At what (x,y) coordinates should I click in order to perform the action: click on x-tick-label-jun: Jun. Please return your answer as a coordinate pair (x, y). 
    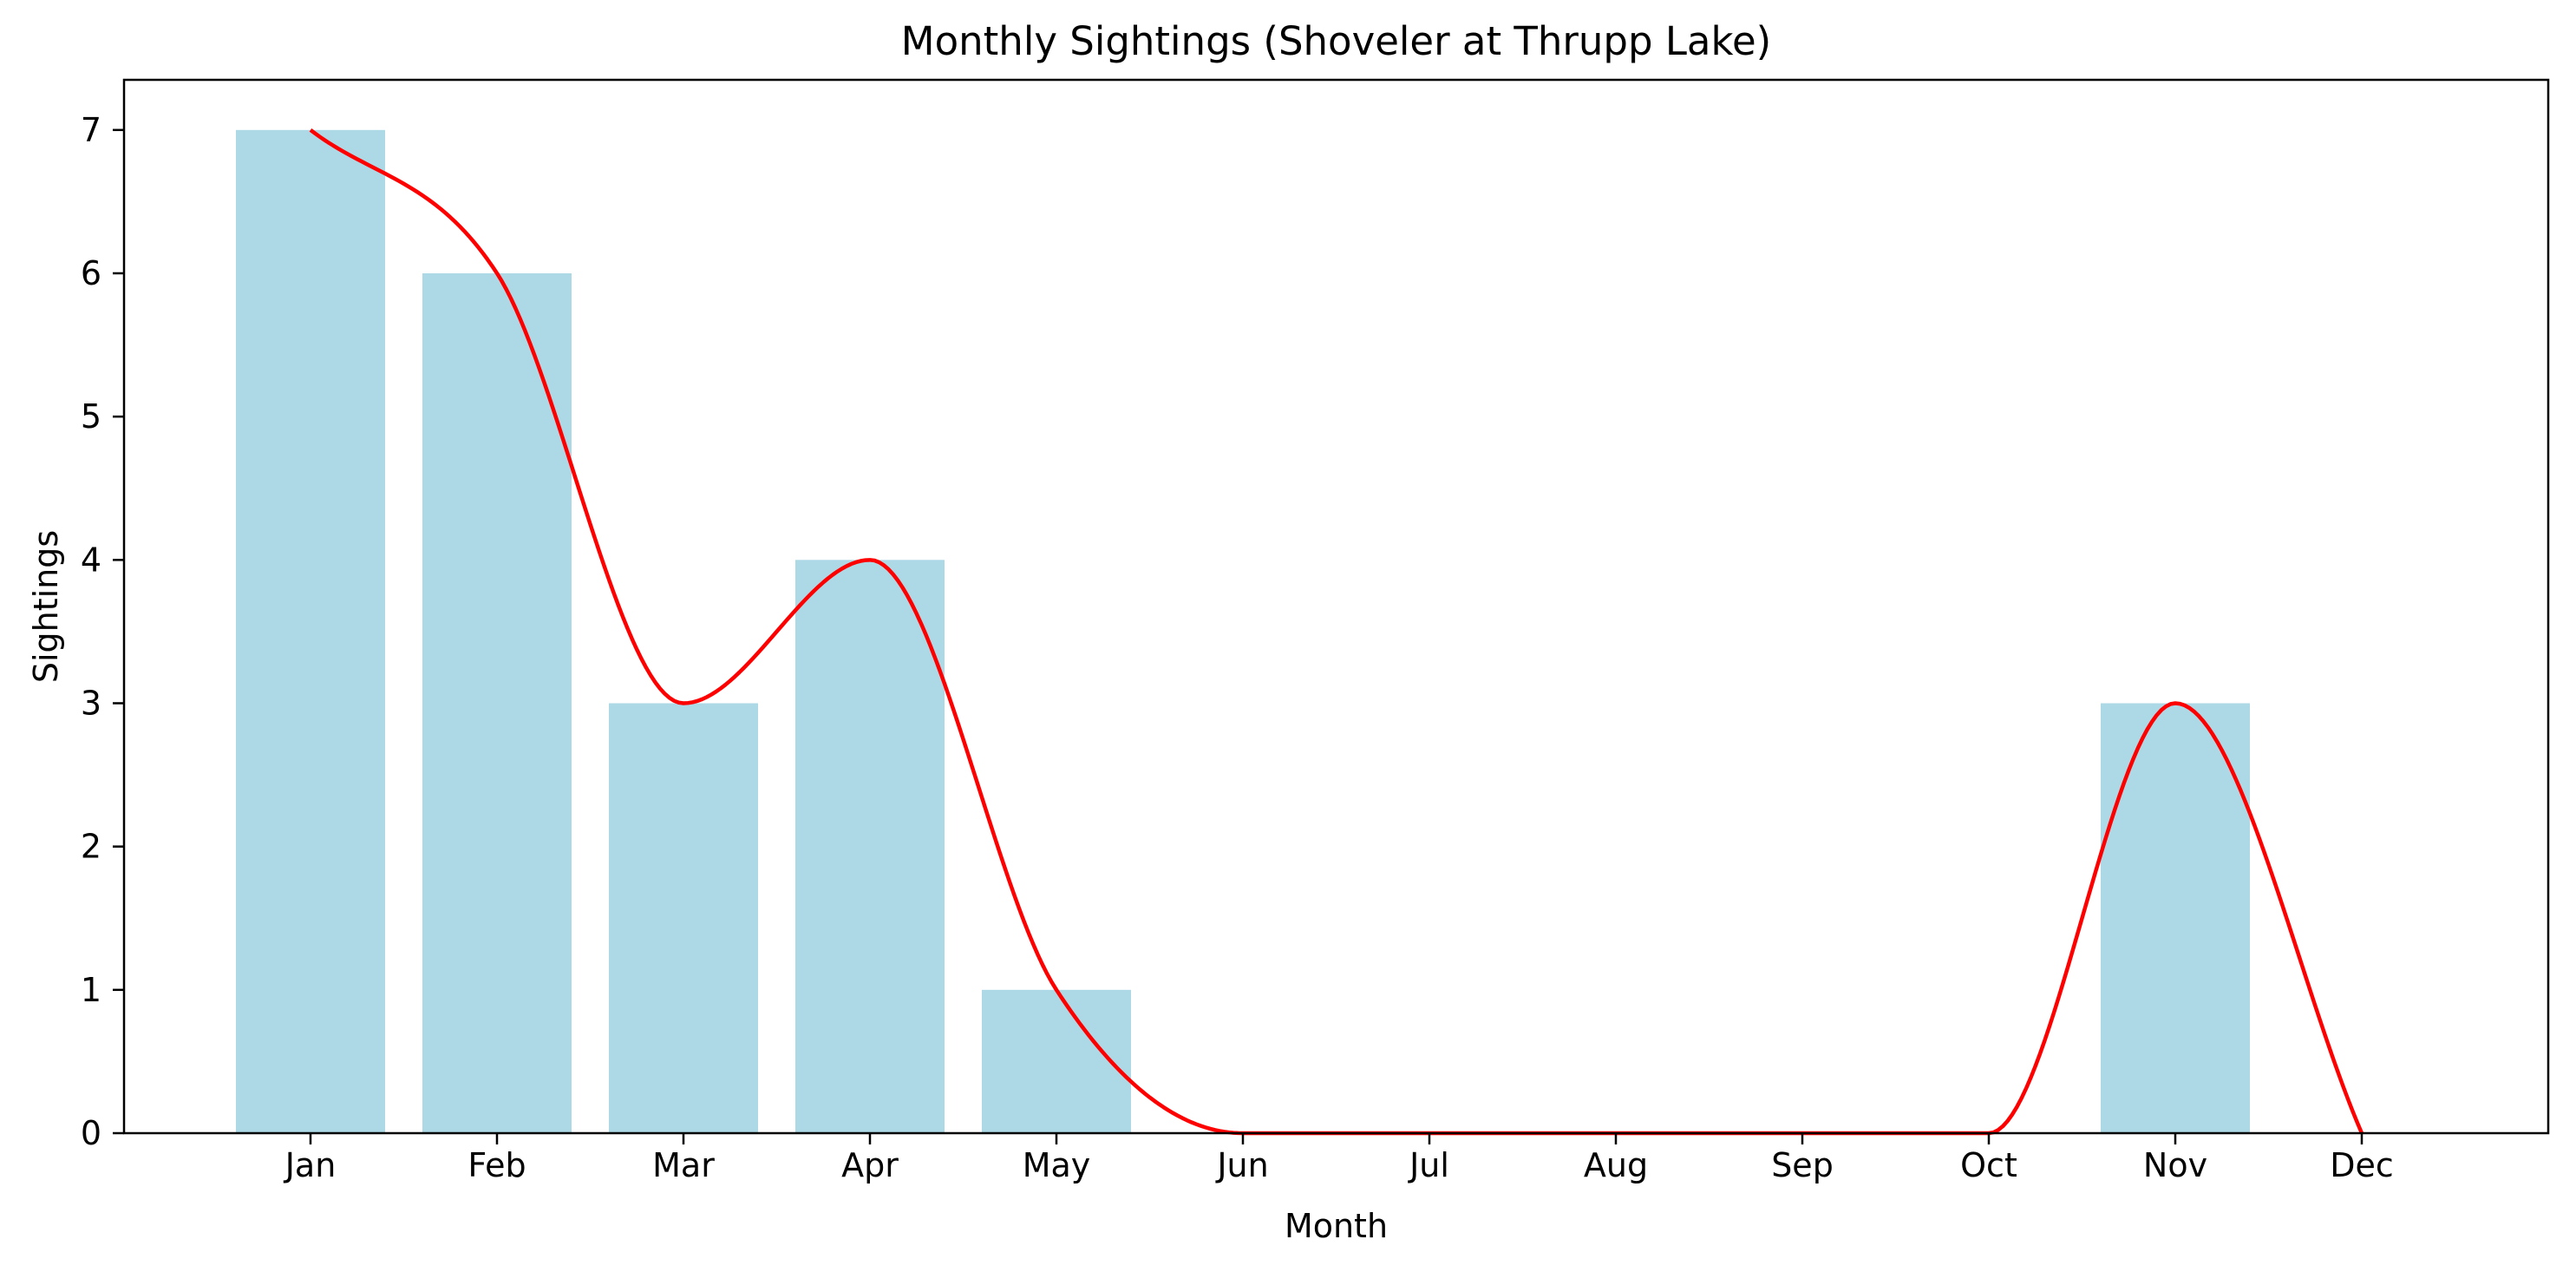
    Looking at the image, I should click on (1241, 1165).